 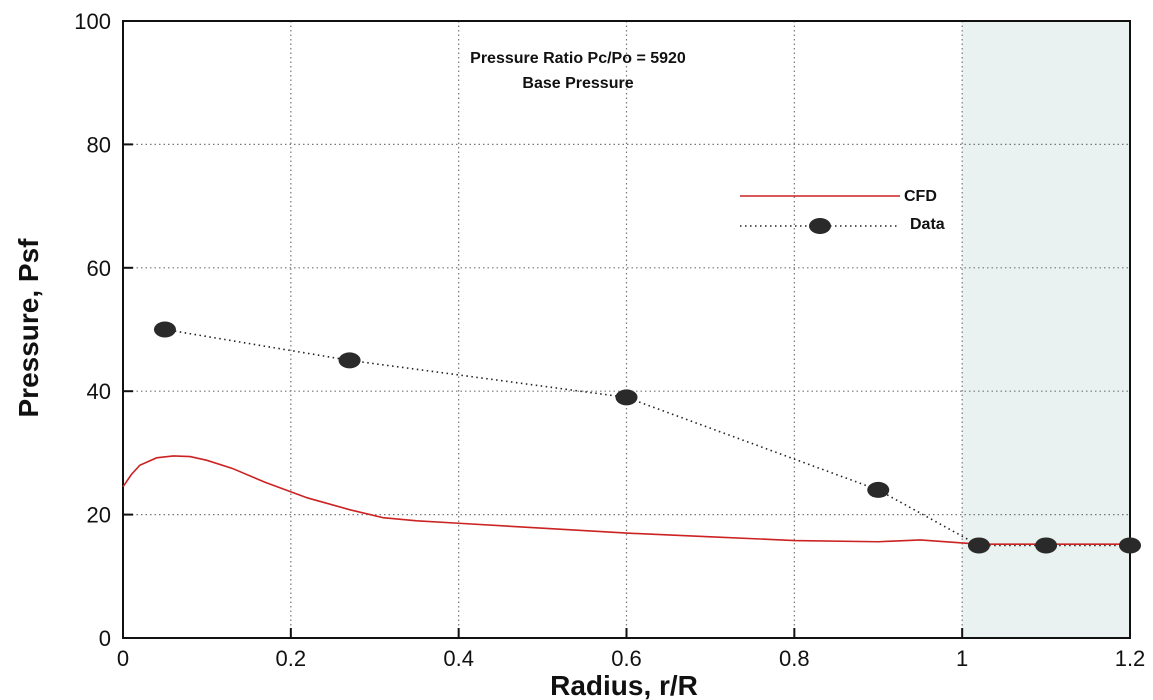 What do you see at coordinates (458, 658) in the screenshot?
I see `x-tick-label: 0.4` at bounding box center [458, 658].